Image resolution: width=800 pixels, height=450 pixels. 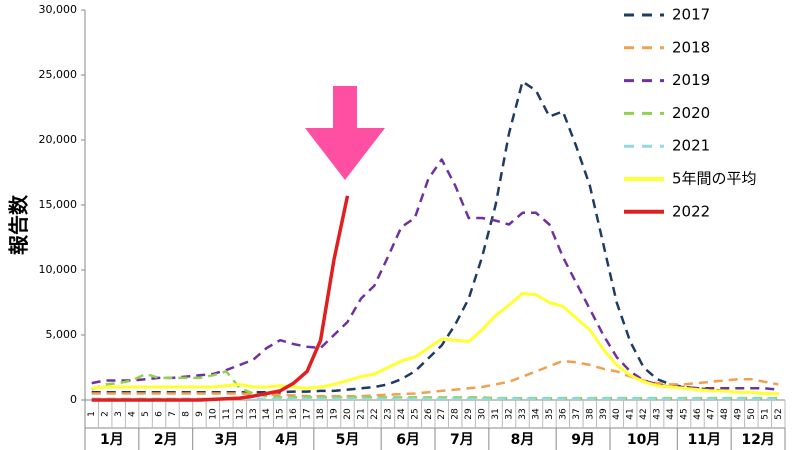 What do you see at coordinates (58, 9) in the screenshot?
I see `y-tick-label: 30,000` at bounding box center [58, 9].